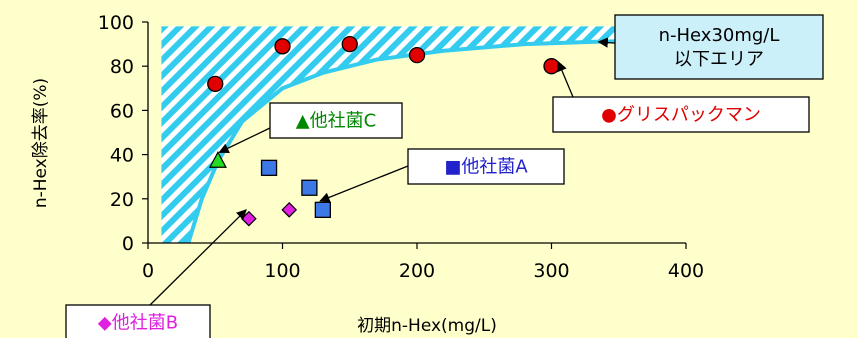  What do you see at coordinates (122, 200) in the screenshot?
I see `y-tick-label: 20` at bounding box center [122, 200].